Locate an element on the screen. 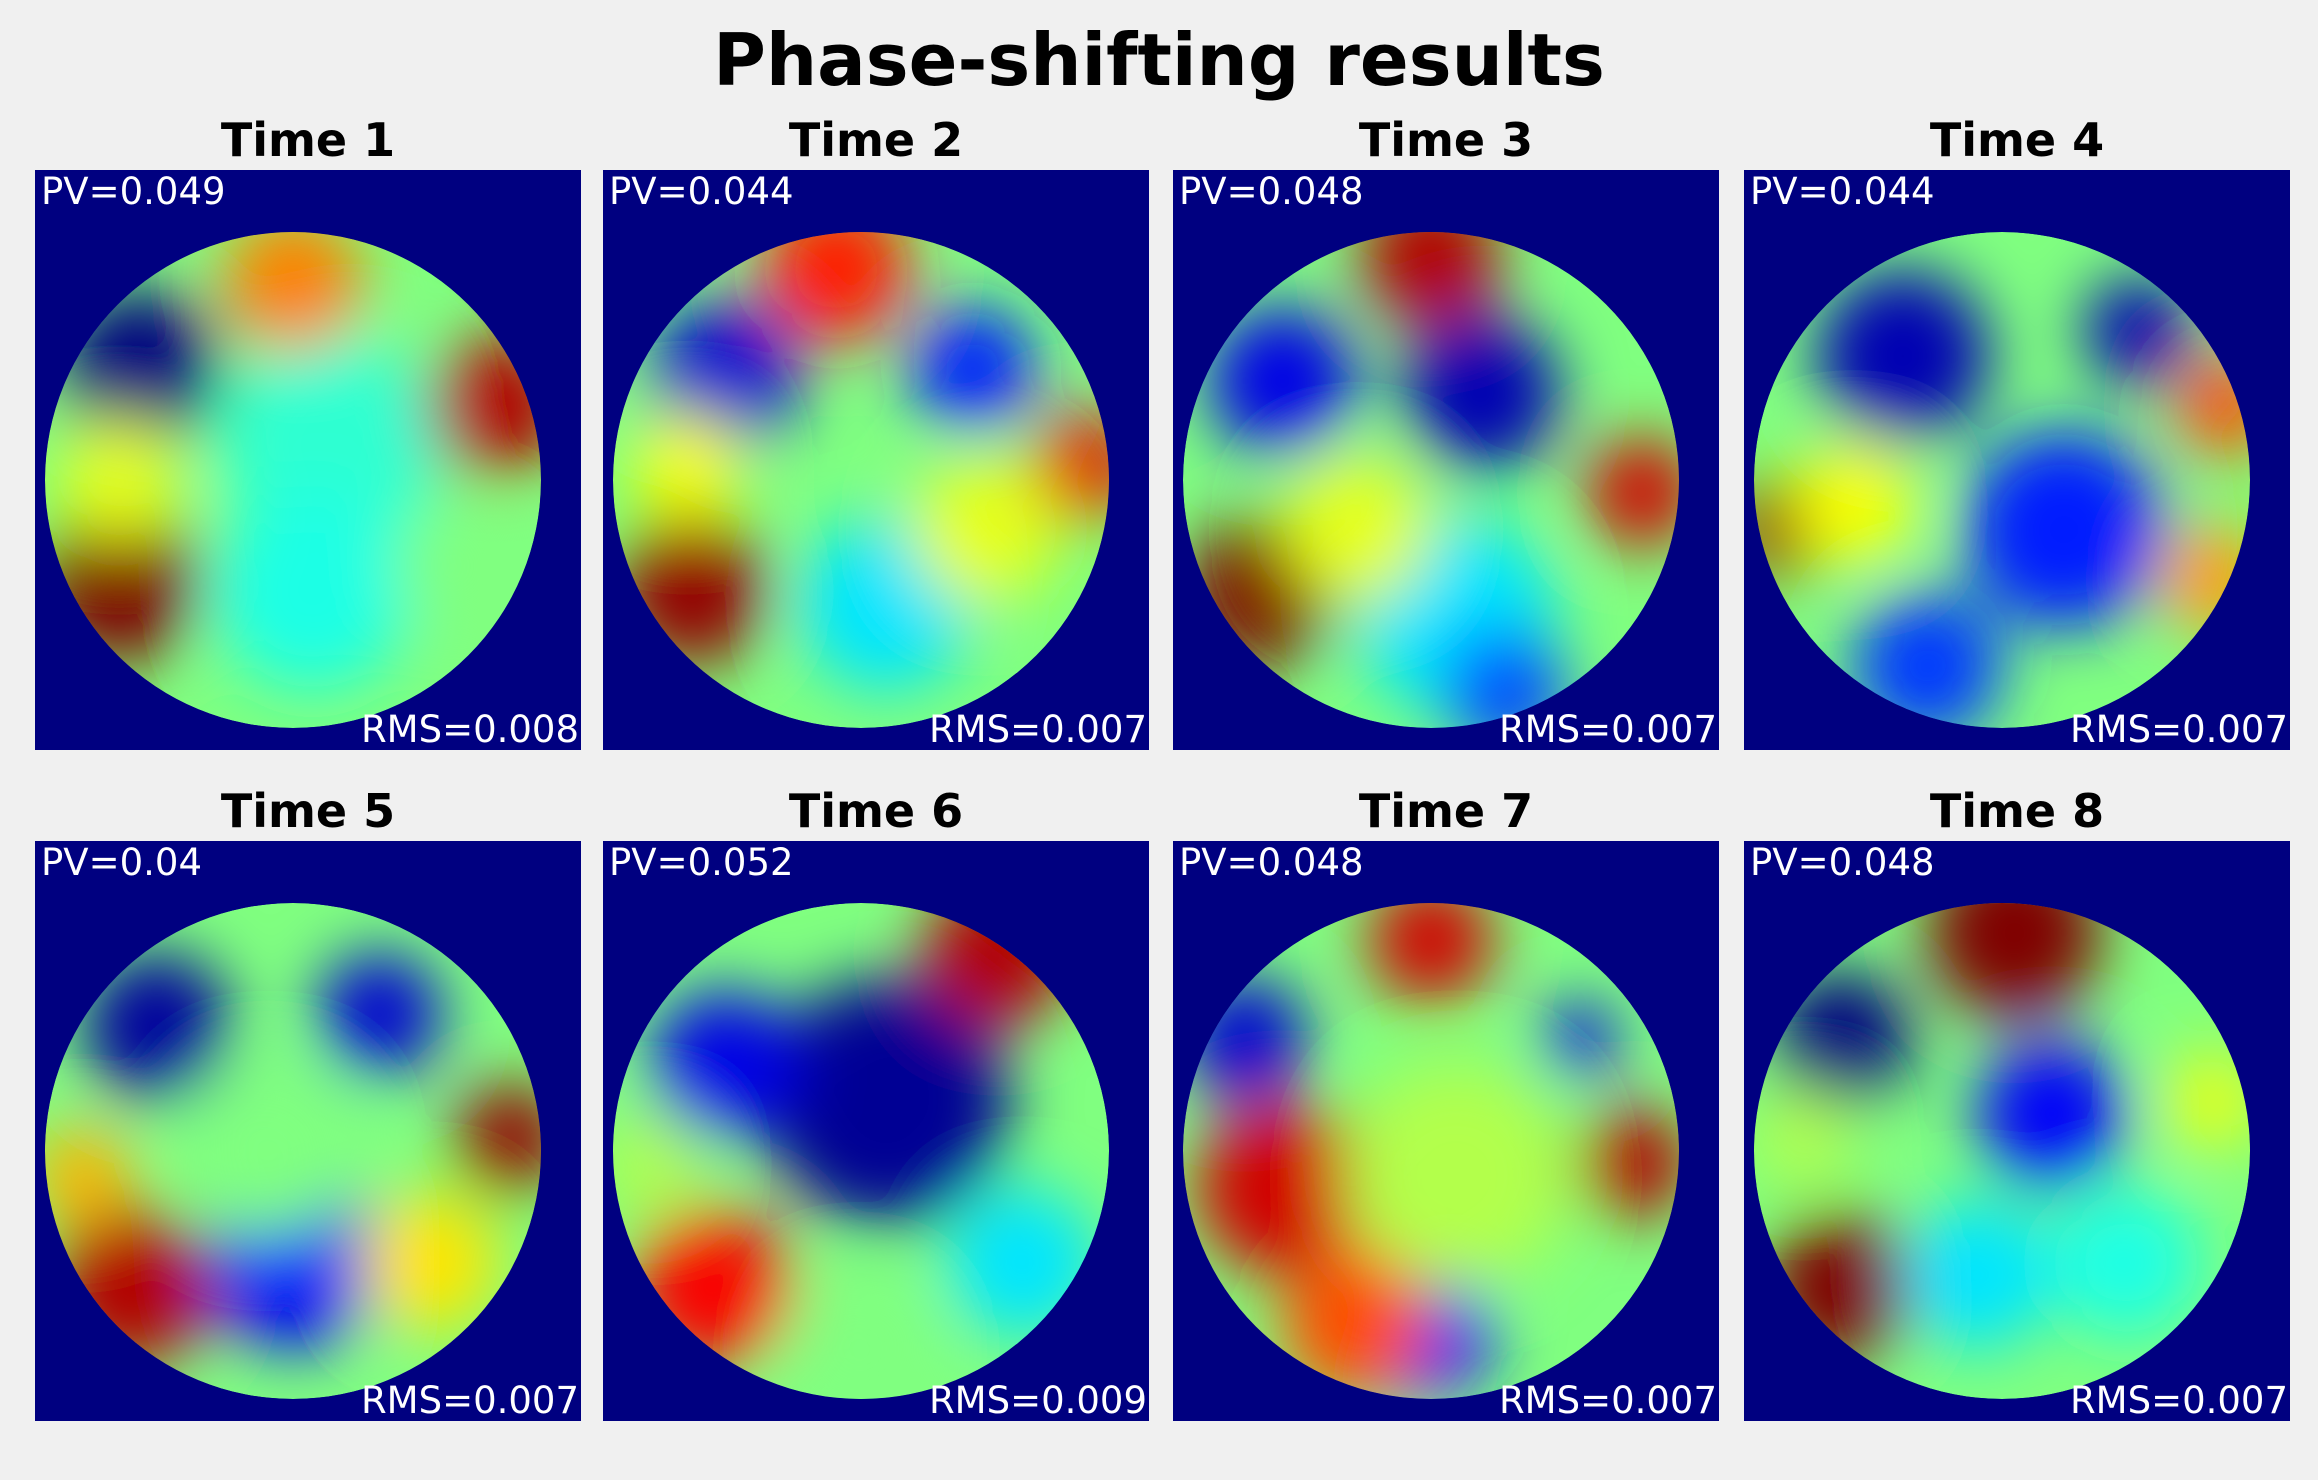  panel-title: Time 3 is located at coordinates (1446, 140).